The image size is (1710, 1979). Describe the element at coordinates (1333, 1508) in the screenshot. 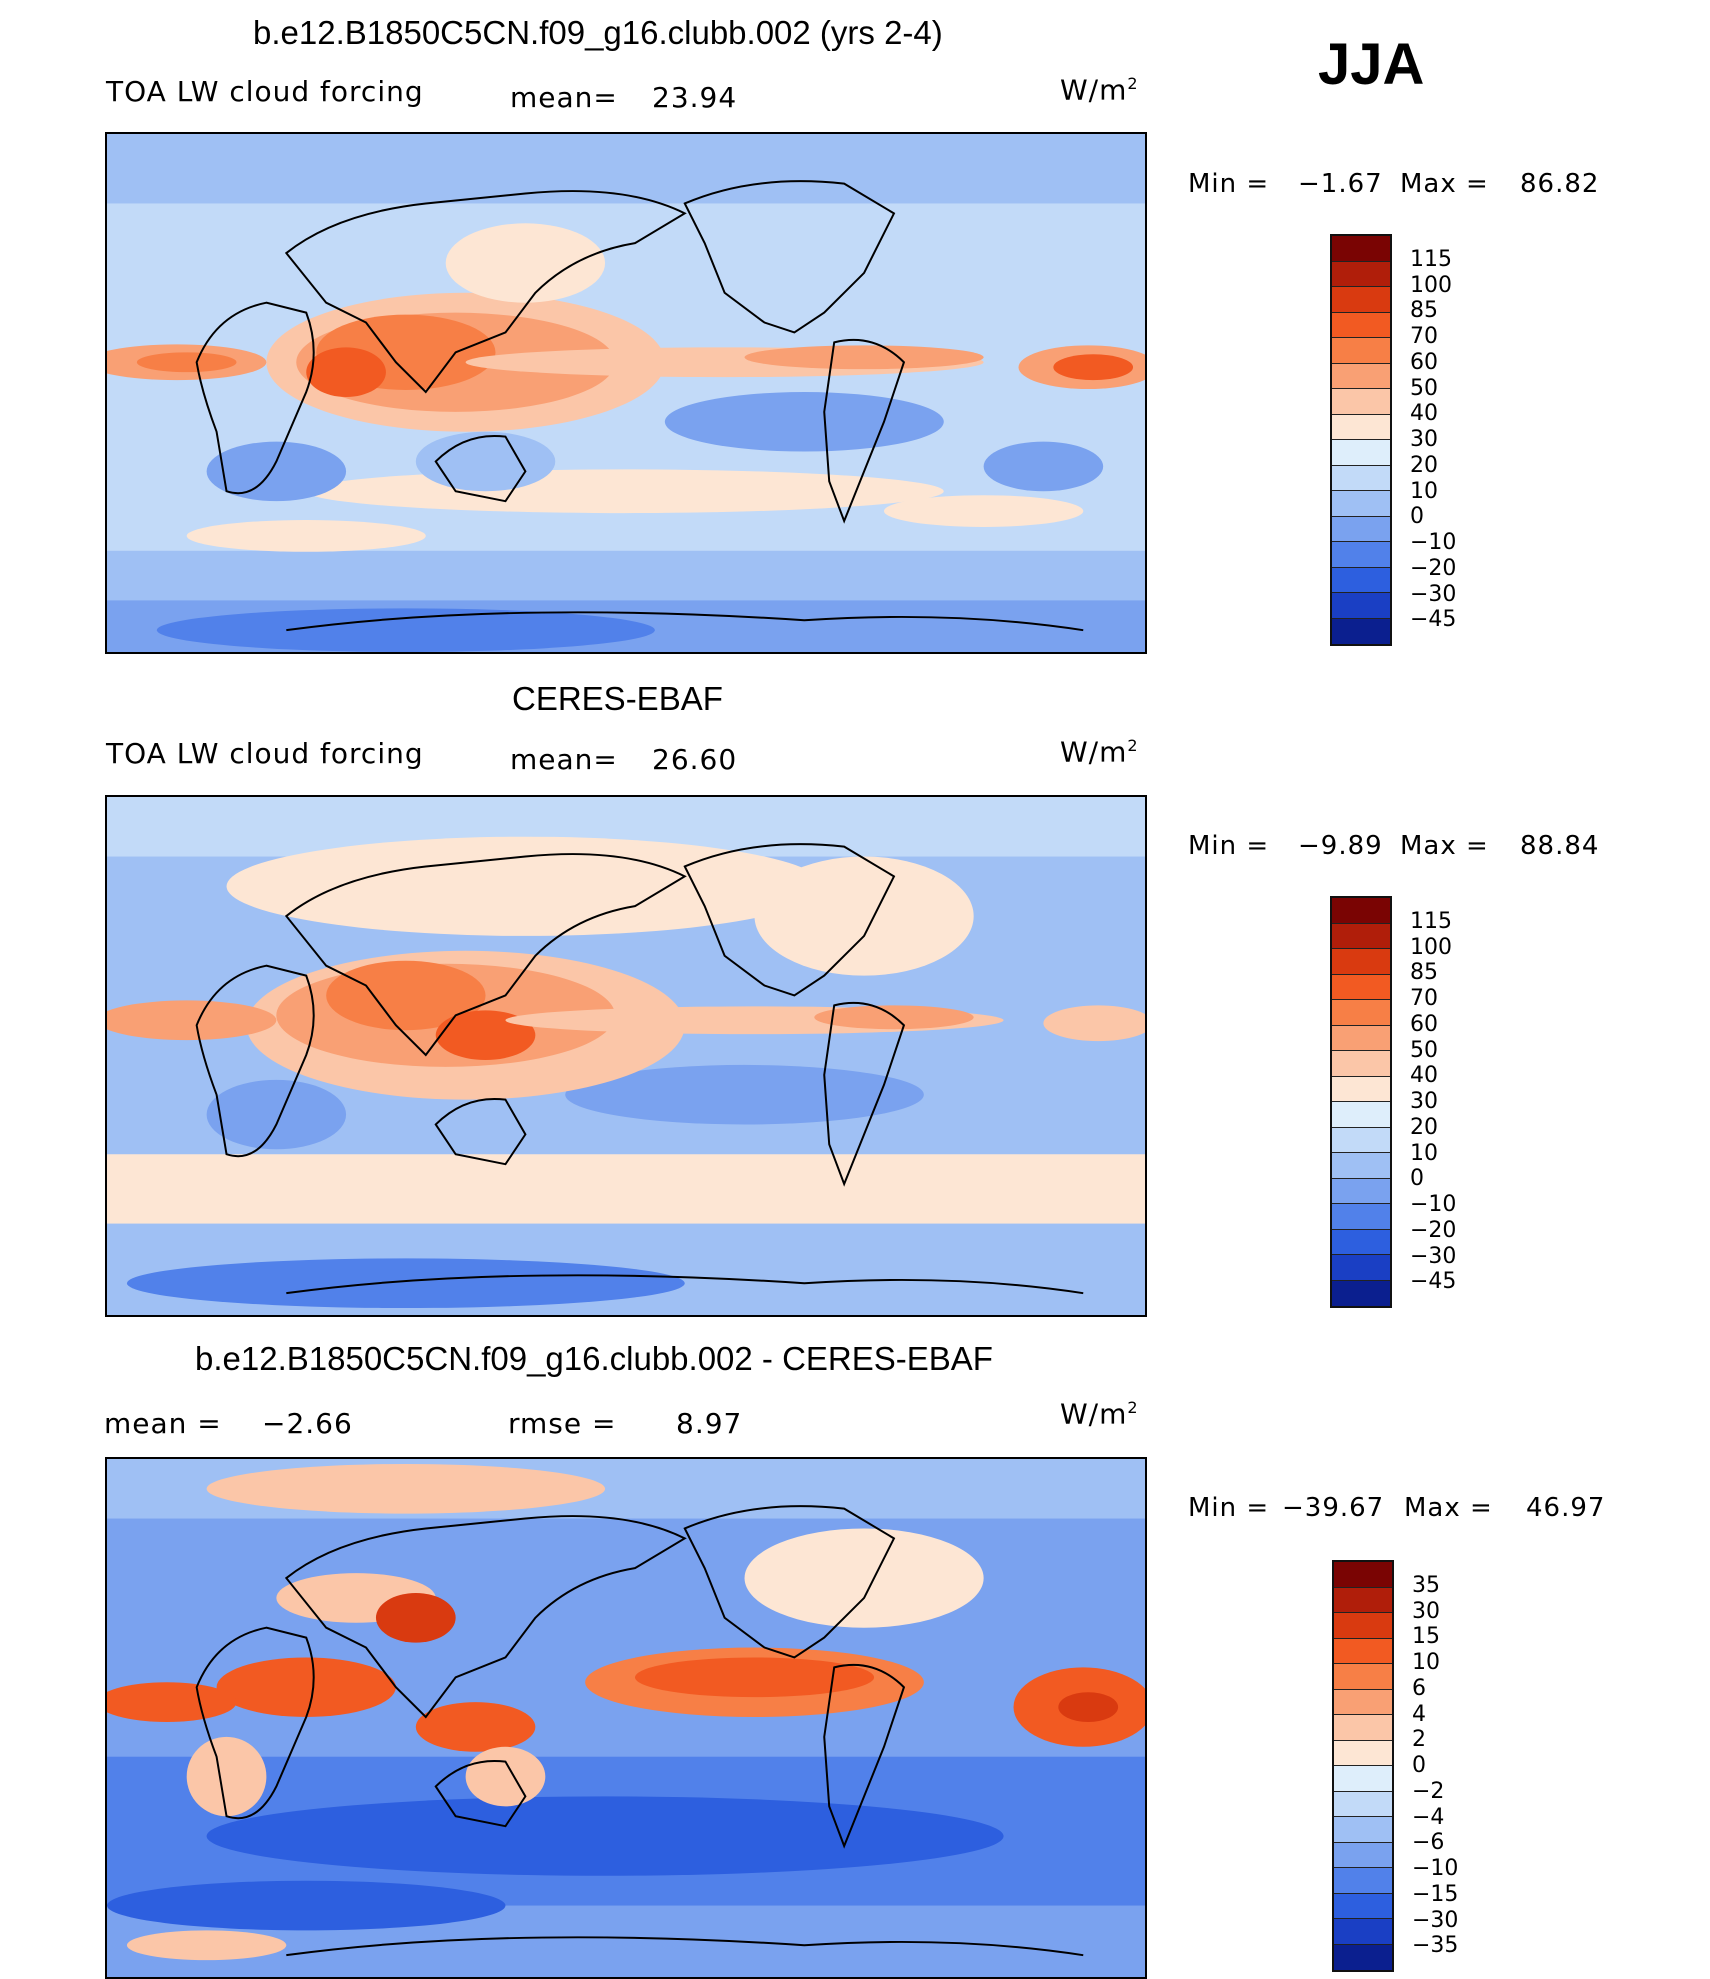

I see `panel3-min-value: −39.67` at that location.